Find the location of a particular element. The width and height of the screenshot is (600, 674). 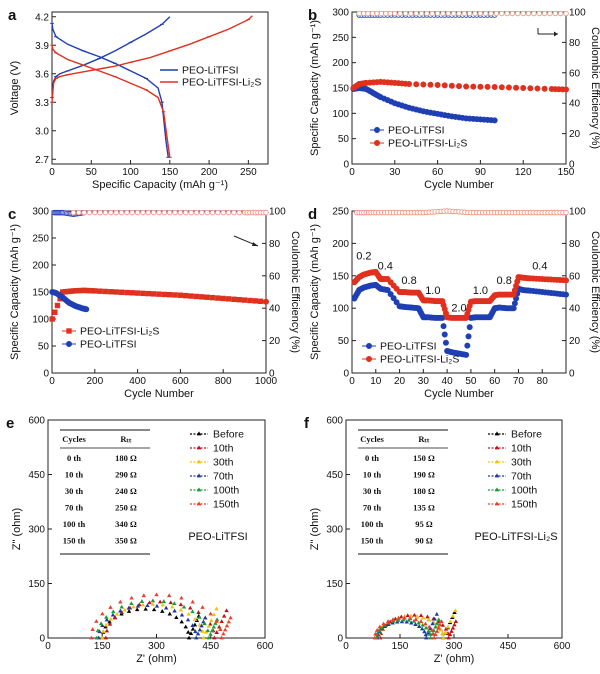

panel-e-legend-label: 10th is located at coordinates (223, 449).